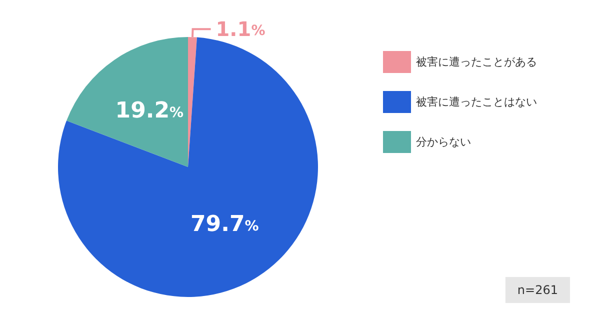 This screenshot has width=590, height=325. What do you see at coordinates (443, 142) in the screenshot?
I see `legend-label: 分からない` at bounding box center [443, 142].